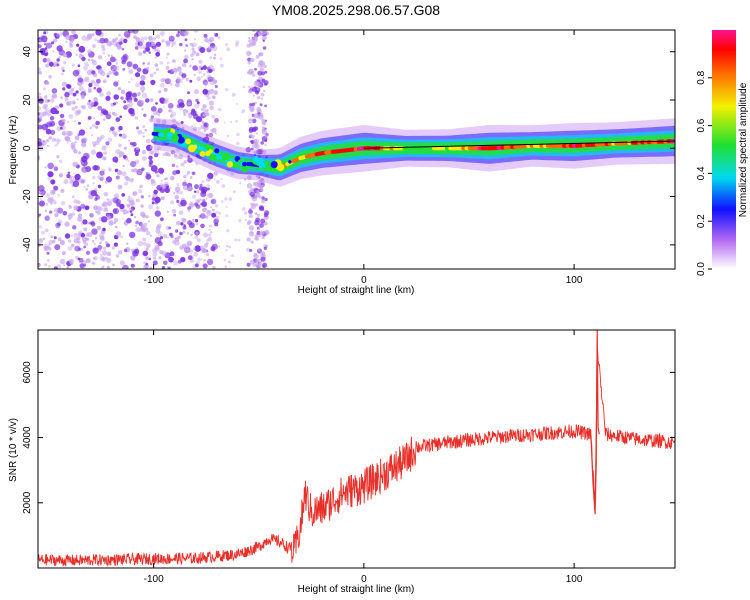 The width and height of the screenshot is (750, 600). I want to click on ridge-centerline, so click(519, 144).